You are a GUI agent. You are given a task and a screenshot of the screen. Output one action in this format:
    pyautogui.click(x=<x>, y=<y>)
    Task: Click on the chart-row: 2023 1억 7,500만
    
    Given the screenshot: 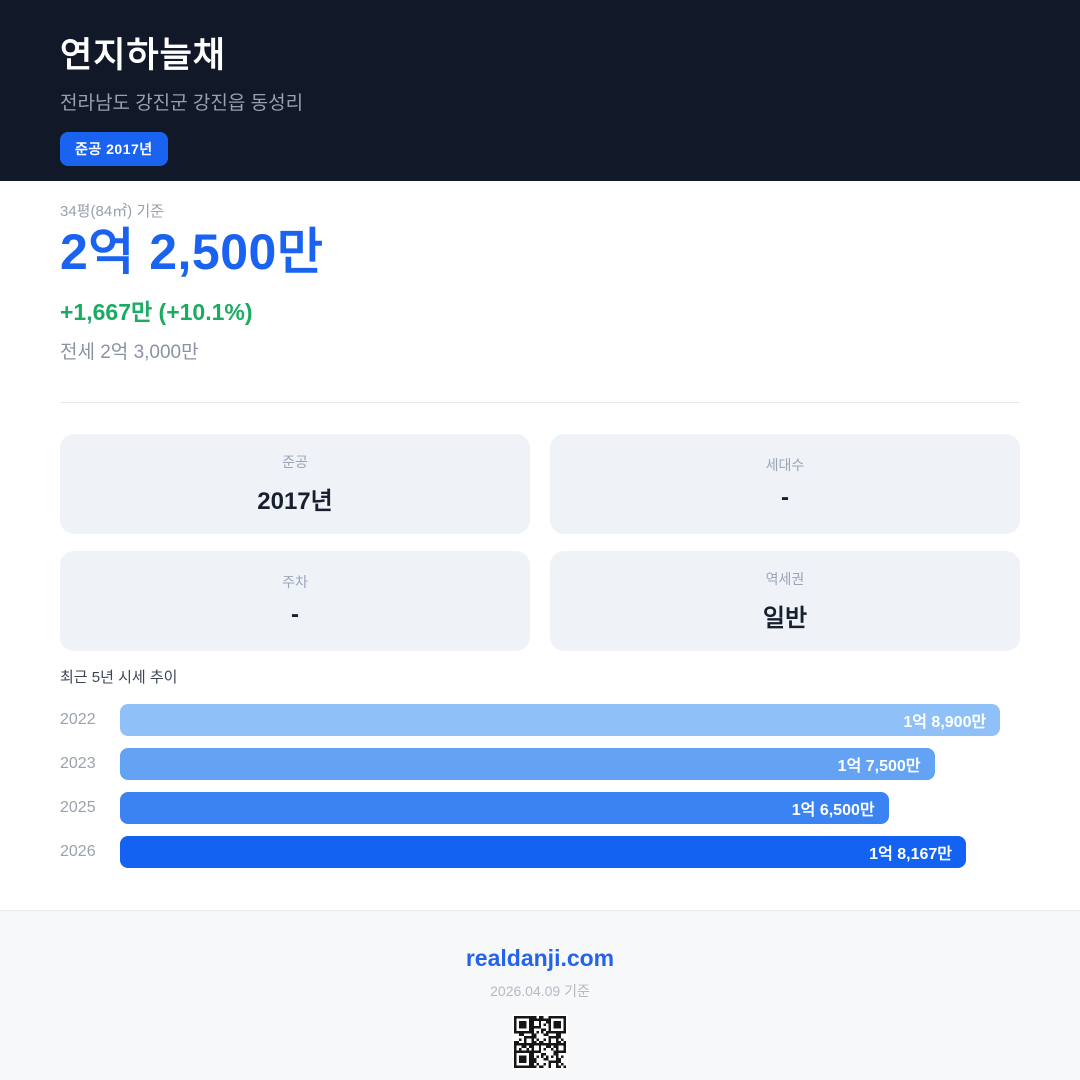 What is the action you would take?
    pyautogui.click(x=540, y=763)
    